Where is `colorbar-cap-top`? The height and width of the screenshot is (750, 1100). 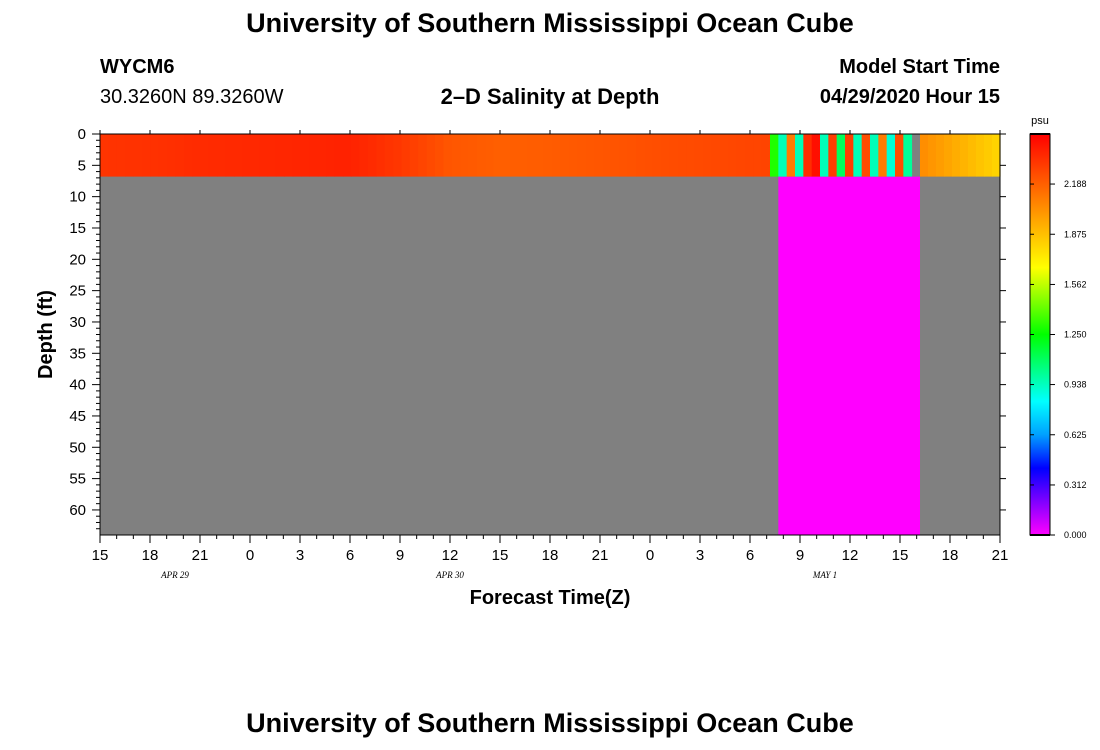 colorbar-cap-top is located at coordinates (1040, 134).